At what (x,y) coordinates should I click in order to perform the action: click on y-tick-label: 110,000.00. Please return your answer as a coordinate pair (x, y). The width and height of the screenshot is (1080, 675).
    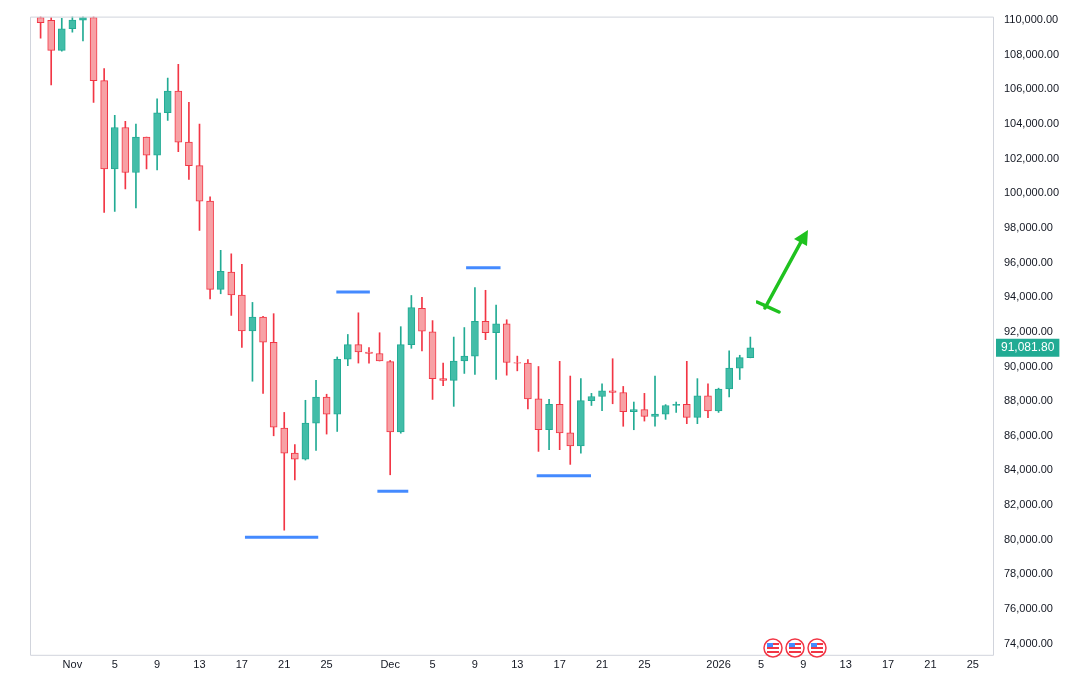
    Looking at the image, I should click on (1031, 19).